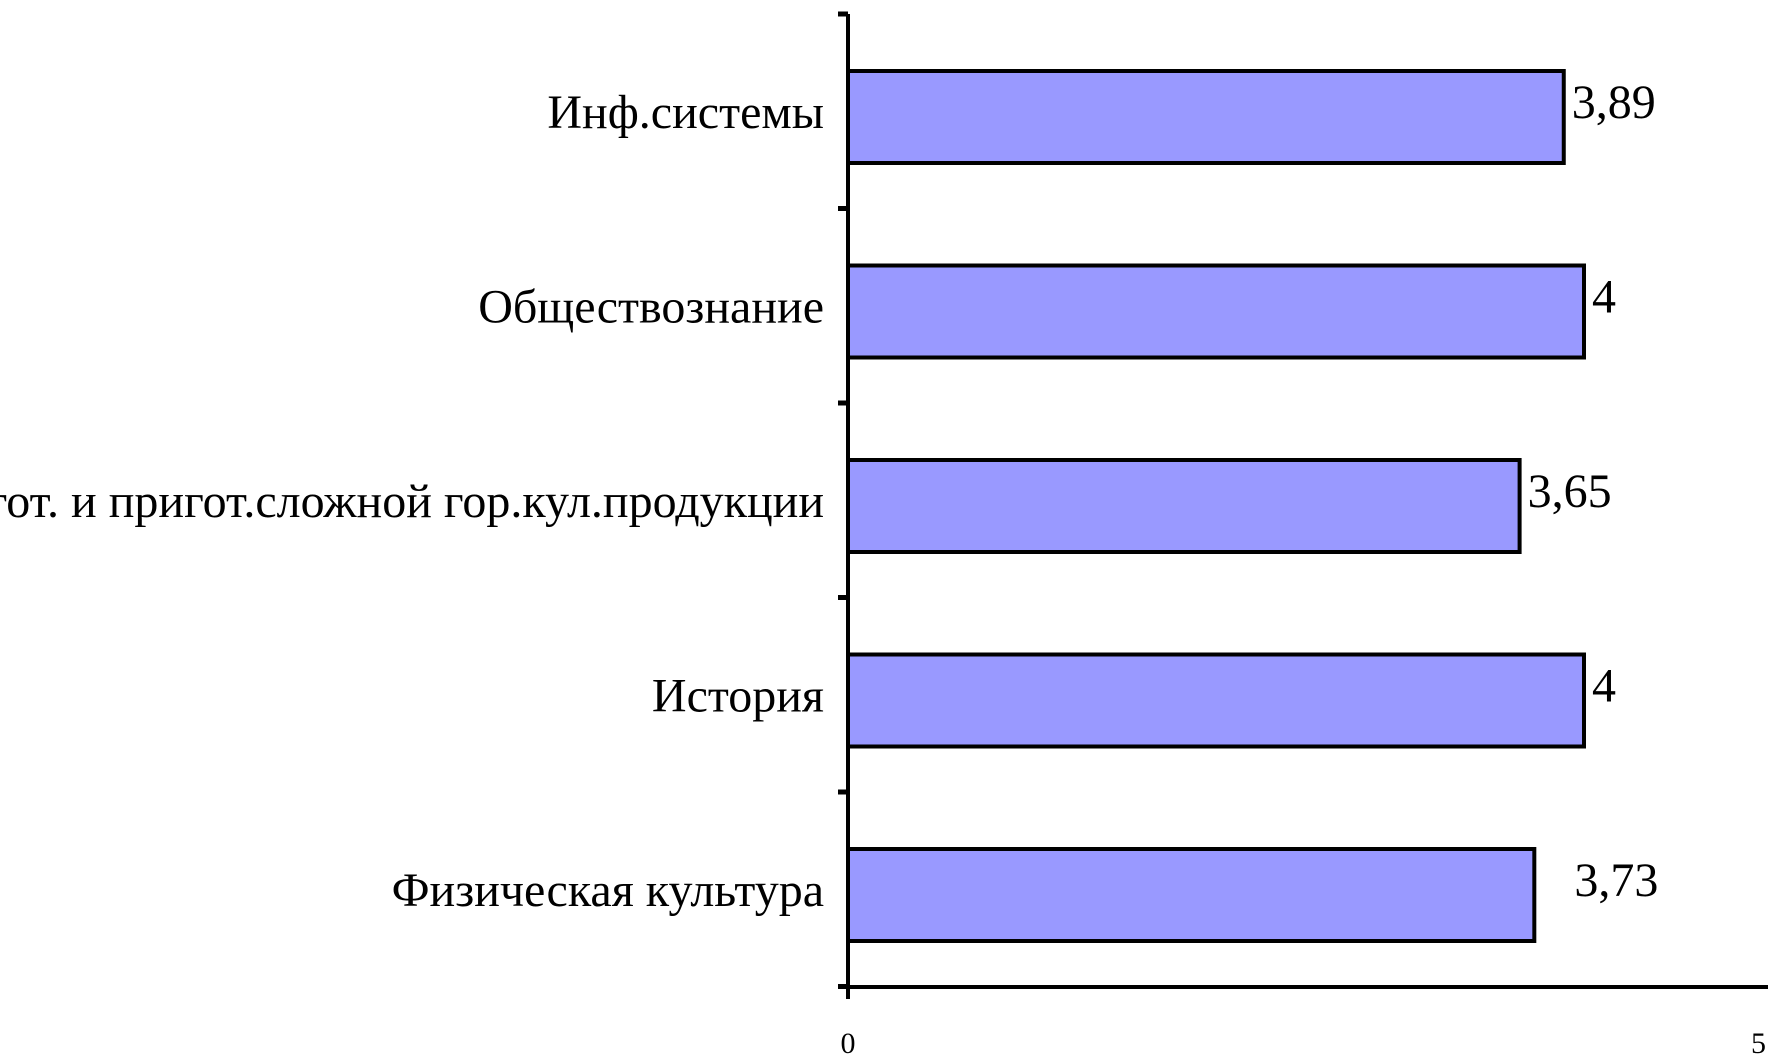 The image size is (1768, 1064). Describe the element at coordinates (1616, 880) in the screenshot. I see `data-label: 3,73` at that location.